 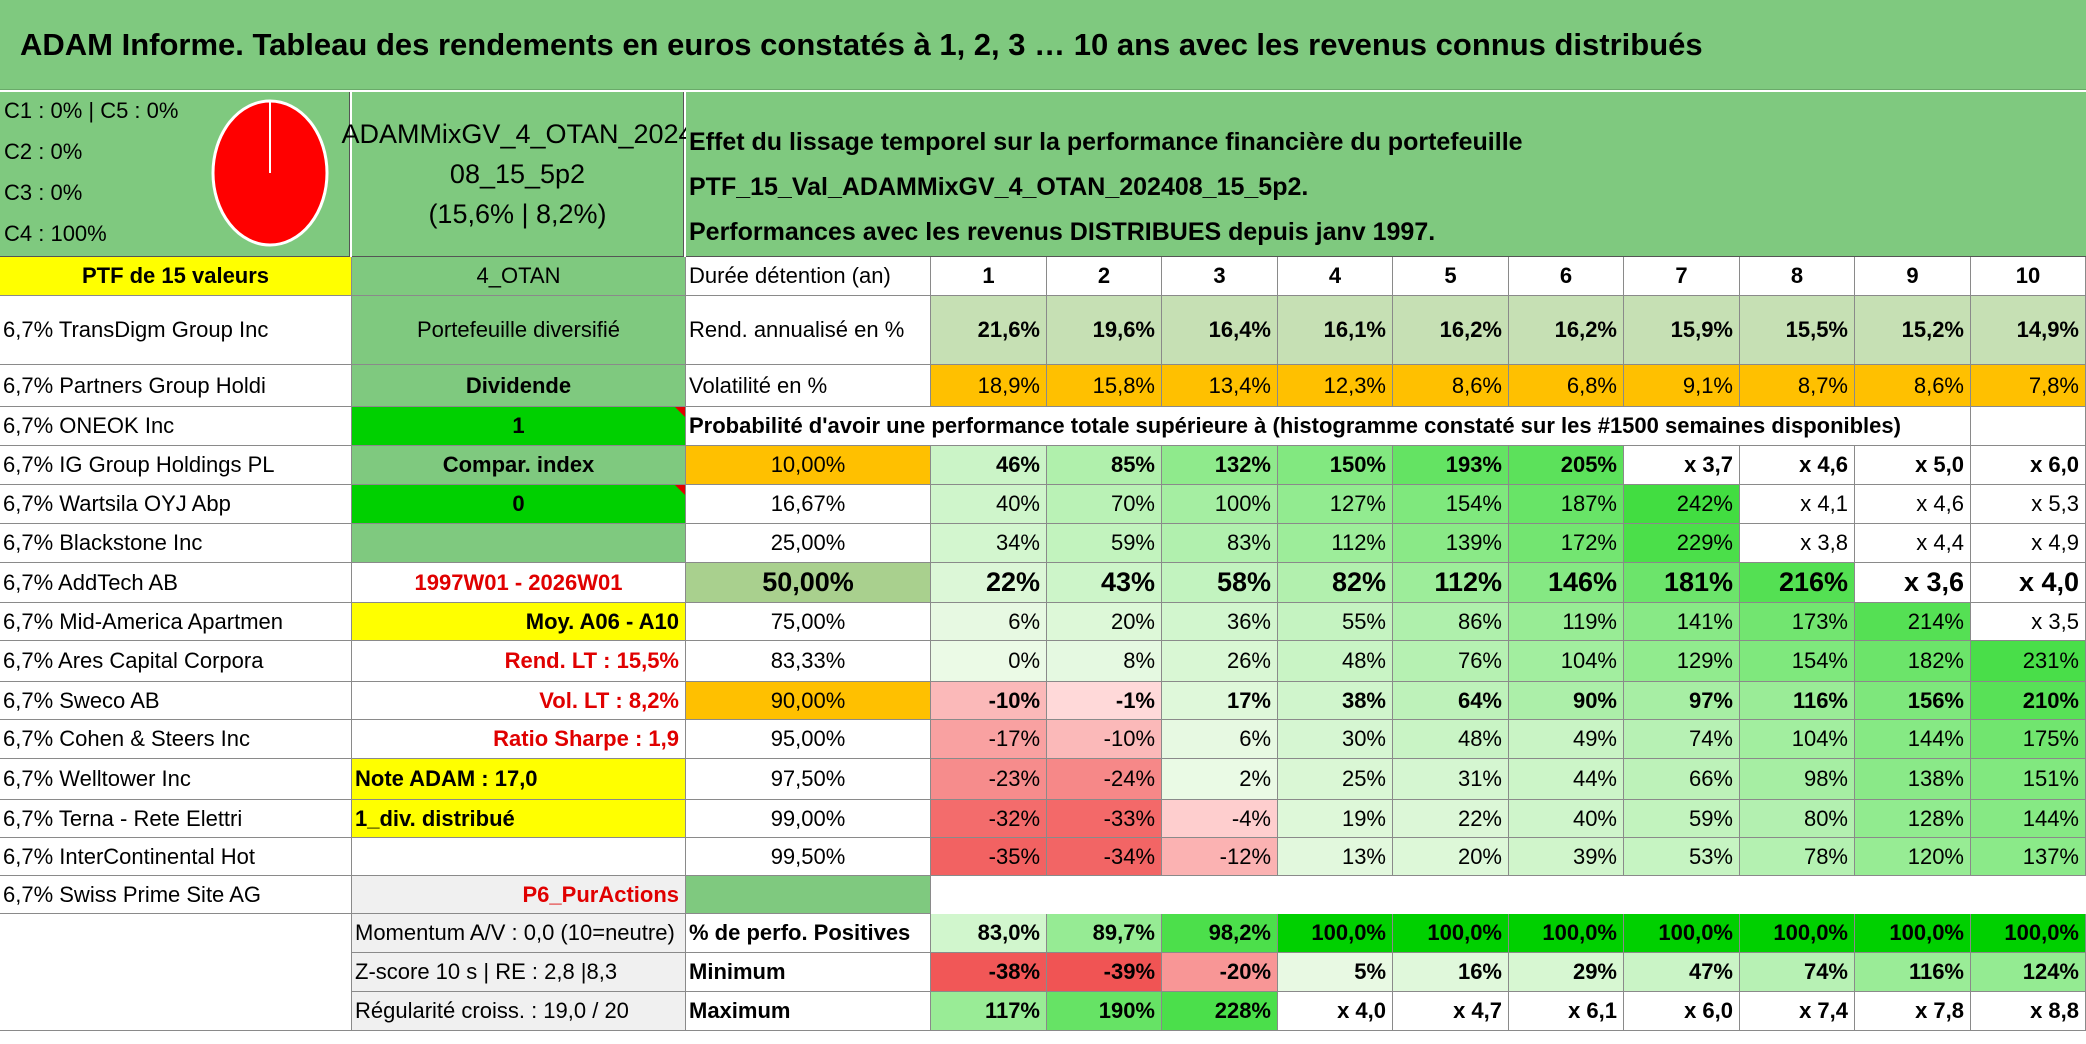 What do you see at coordinates (1104, 386) in the screenshot?
I see `vol-value: 15,8%` at bounding box center [1104, 386].